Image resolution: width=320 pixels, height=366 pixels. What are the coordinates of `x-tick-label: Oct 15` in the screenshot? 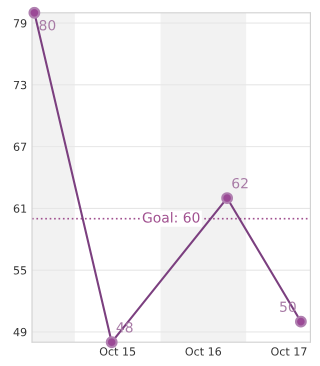 It's located at (118, 351).